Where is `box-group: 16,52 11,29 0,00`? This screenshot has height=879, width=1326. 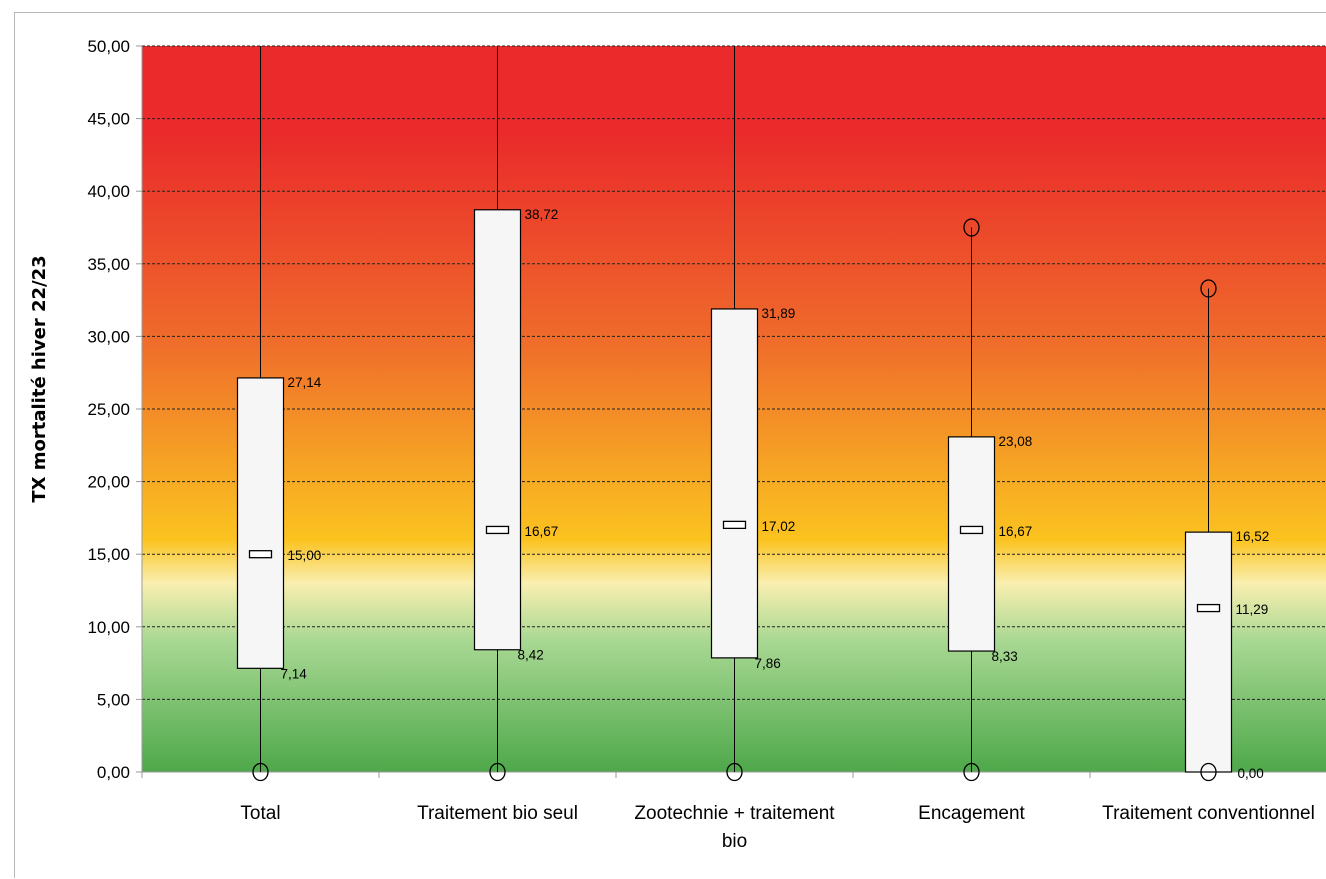 box-group: 16,52 11,29 0,00 is located at coordinates (1227, 530).